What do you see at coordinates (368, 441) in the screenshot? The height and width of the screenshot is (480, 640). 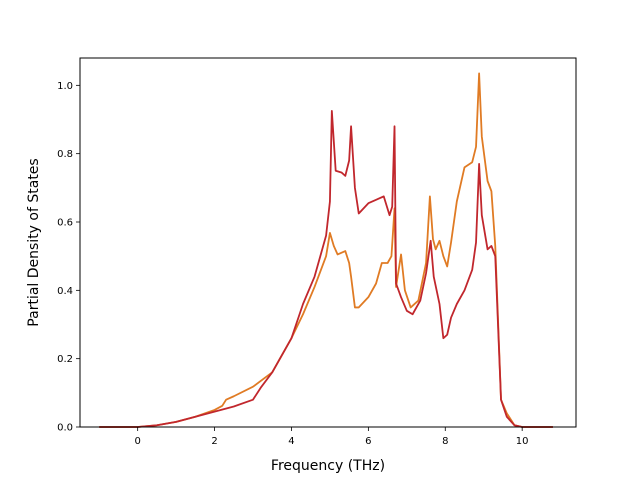 I see `x-tick-label: 6` at bounding box center [368, 441].